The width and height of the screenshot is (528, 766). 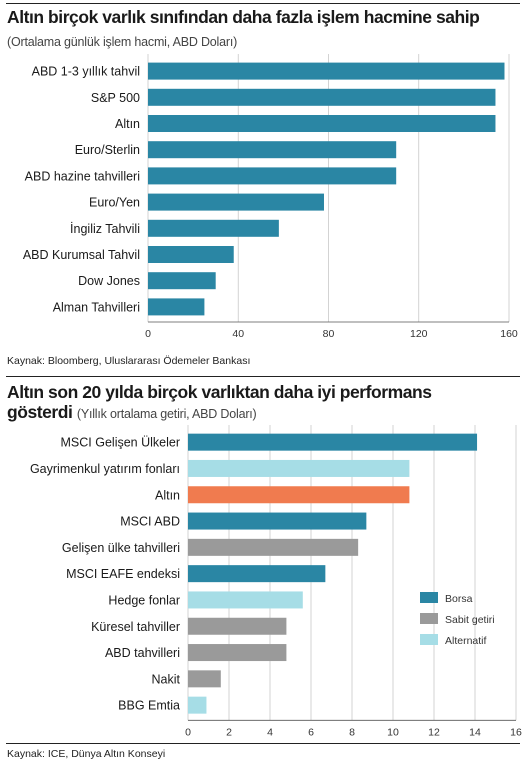 What do you see at coordinates (475, 732) in the screenshot?
I see `chart2-tick-label: 14` at bounding box center [475, 732].